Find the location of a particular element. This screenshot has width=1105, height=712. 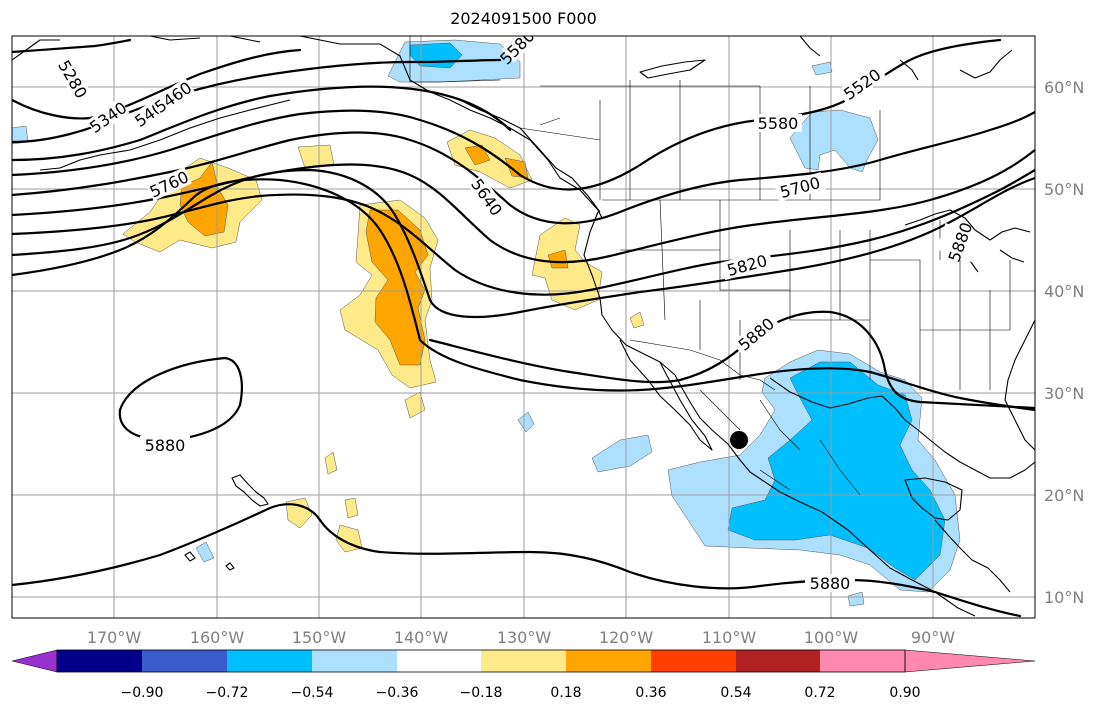

lon-label: 170°W is located at coordinates (114, 637).